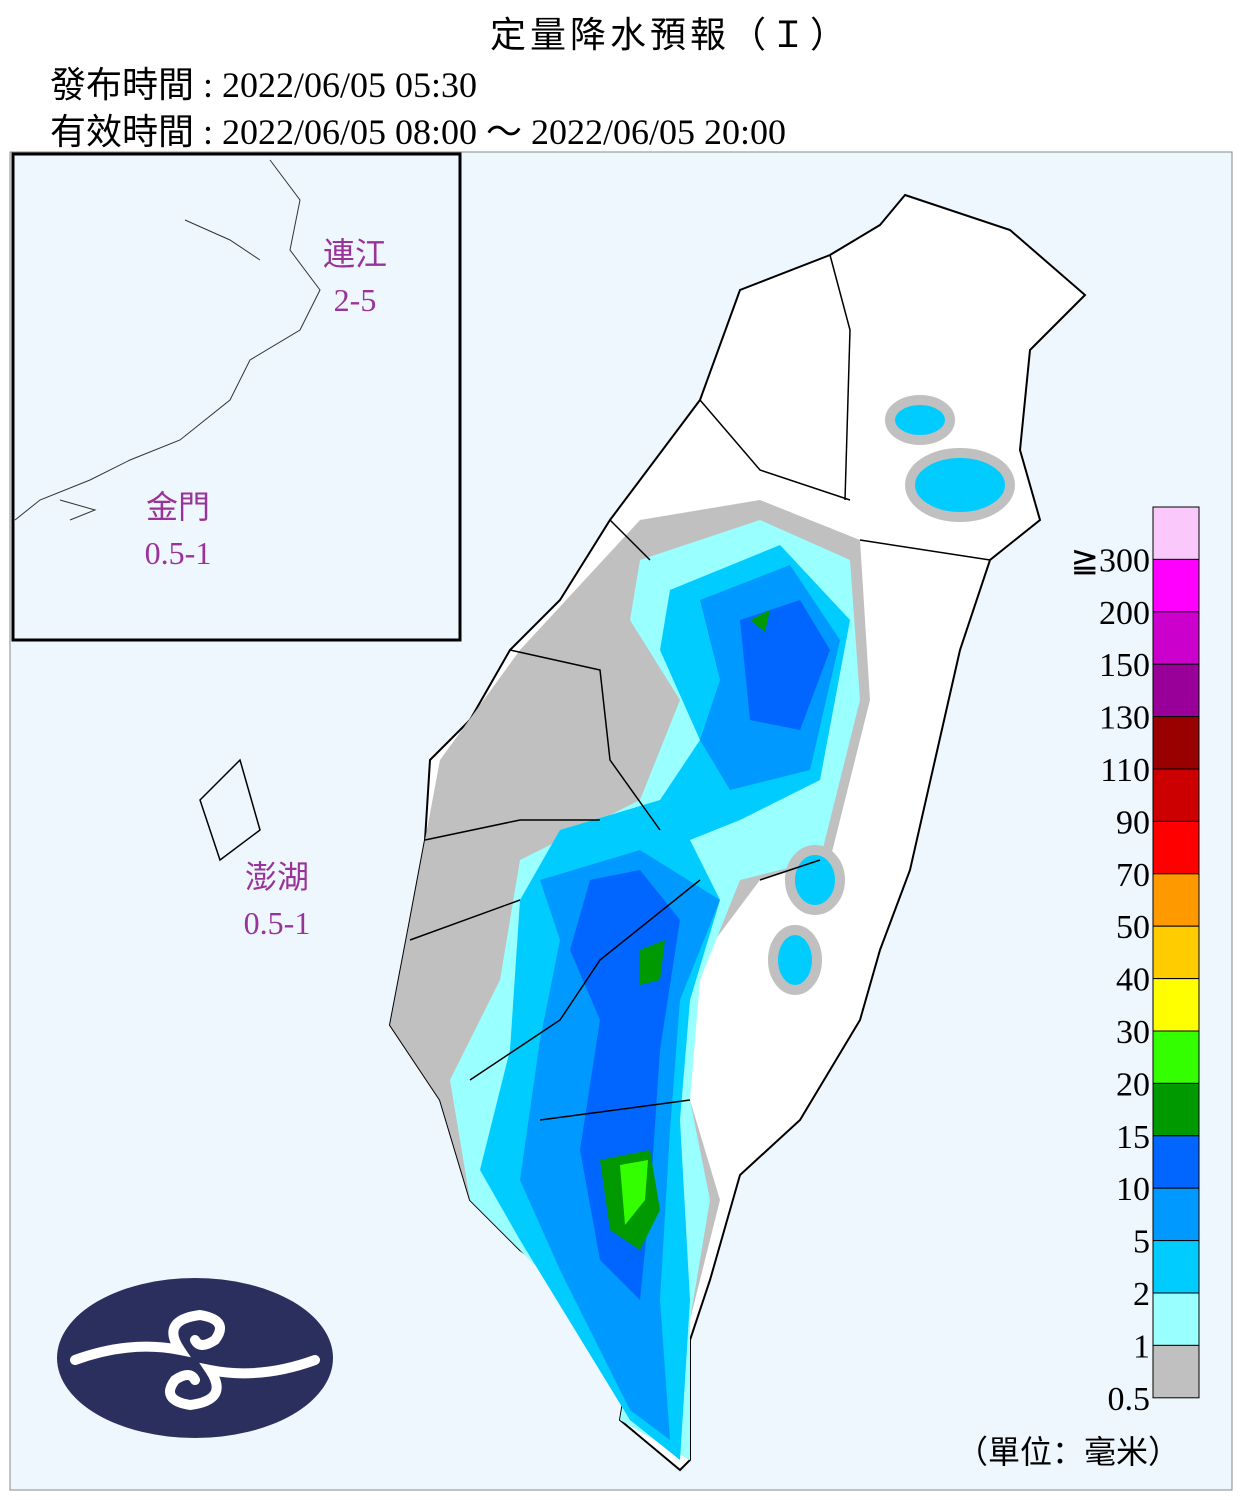 This screenshot has height=1500, width=1245. I want to click on legend-label: 30, so click(1133, 1032).